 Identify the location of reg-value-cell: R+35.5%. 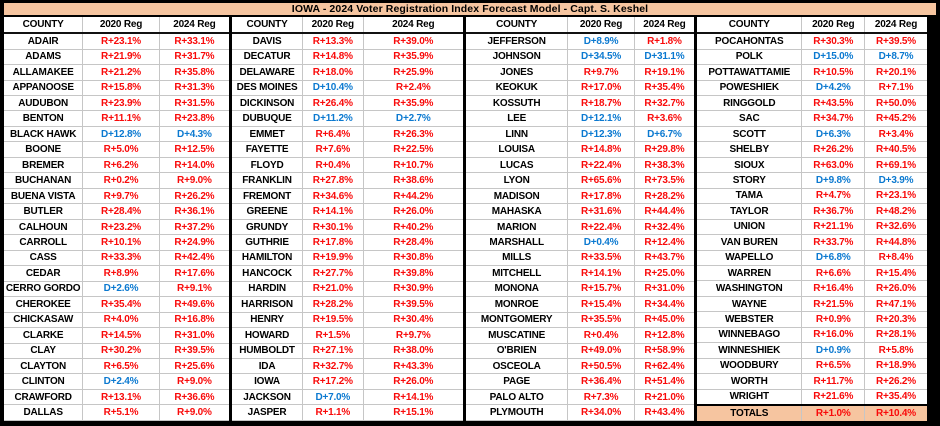
(601, 320).